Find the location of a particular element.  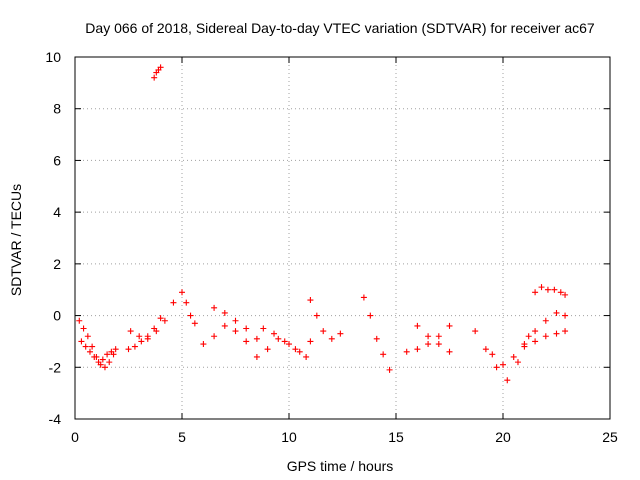

y-tick-label: 4 is located at coordinates (57, 212).